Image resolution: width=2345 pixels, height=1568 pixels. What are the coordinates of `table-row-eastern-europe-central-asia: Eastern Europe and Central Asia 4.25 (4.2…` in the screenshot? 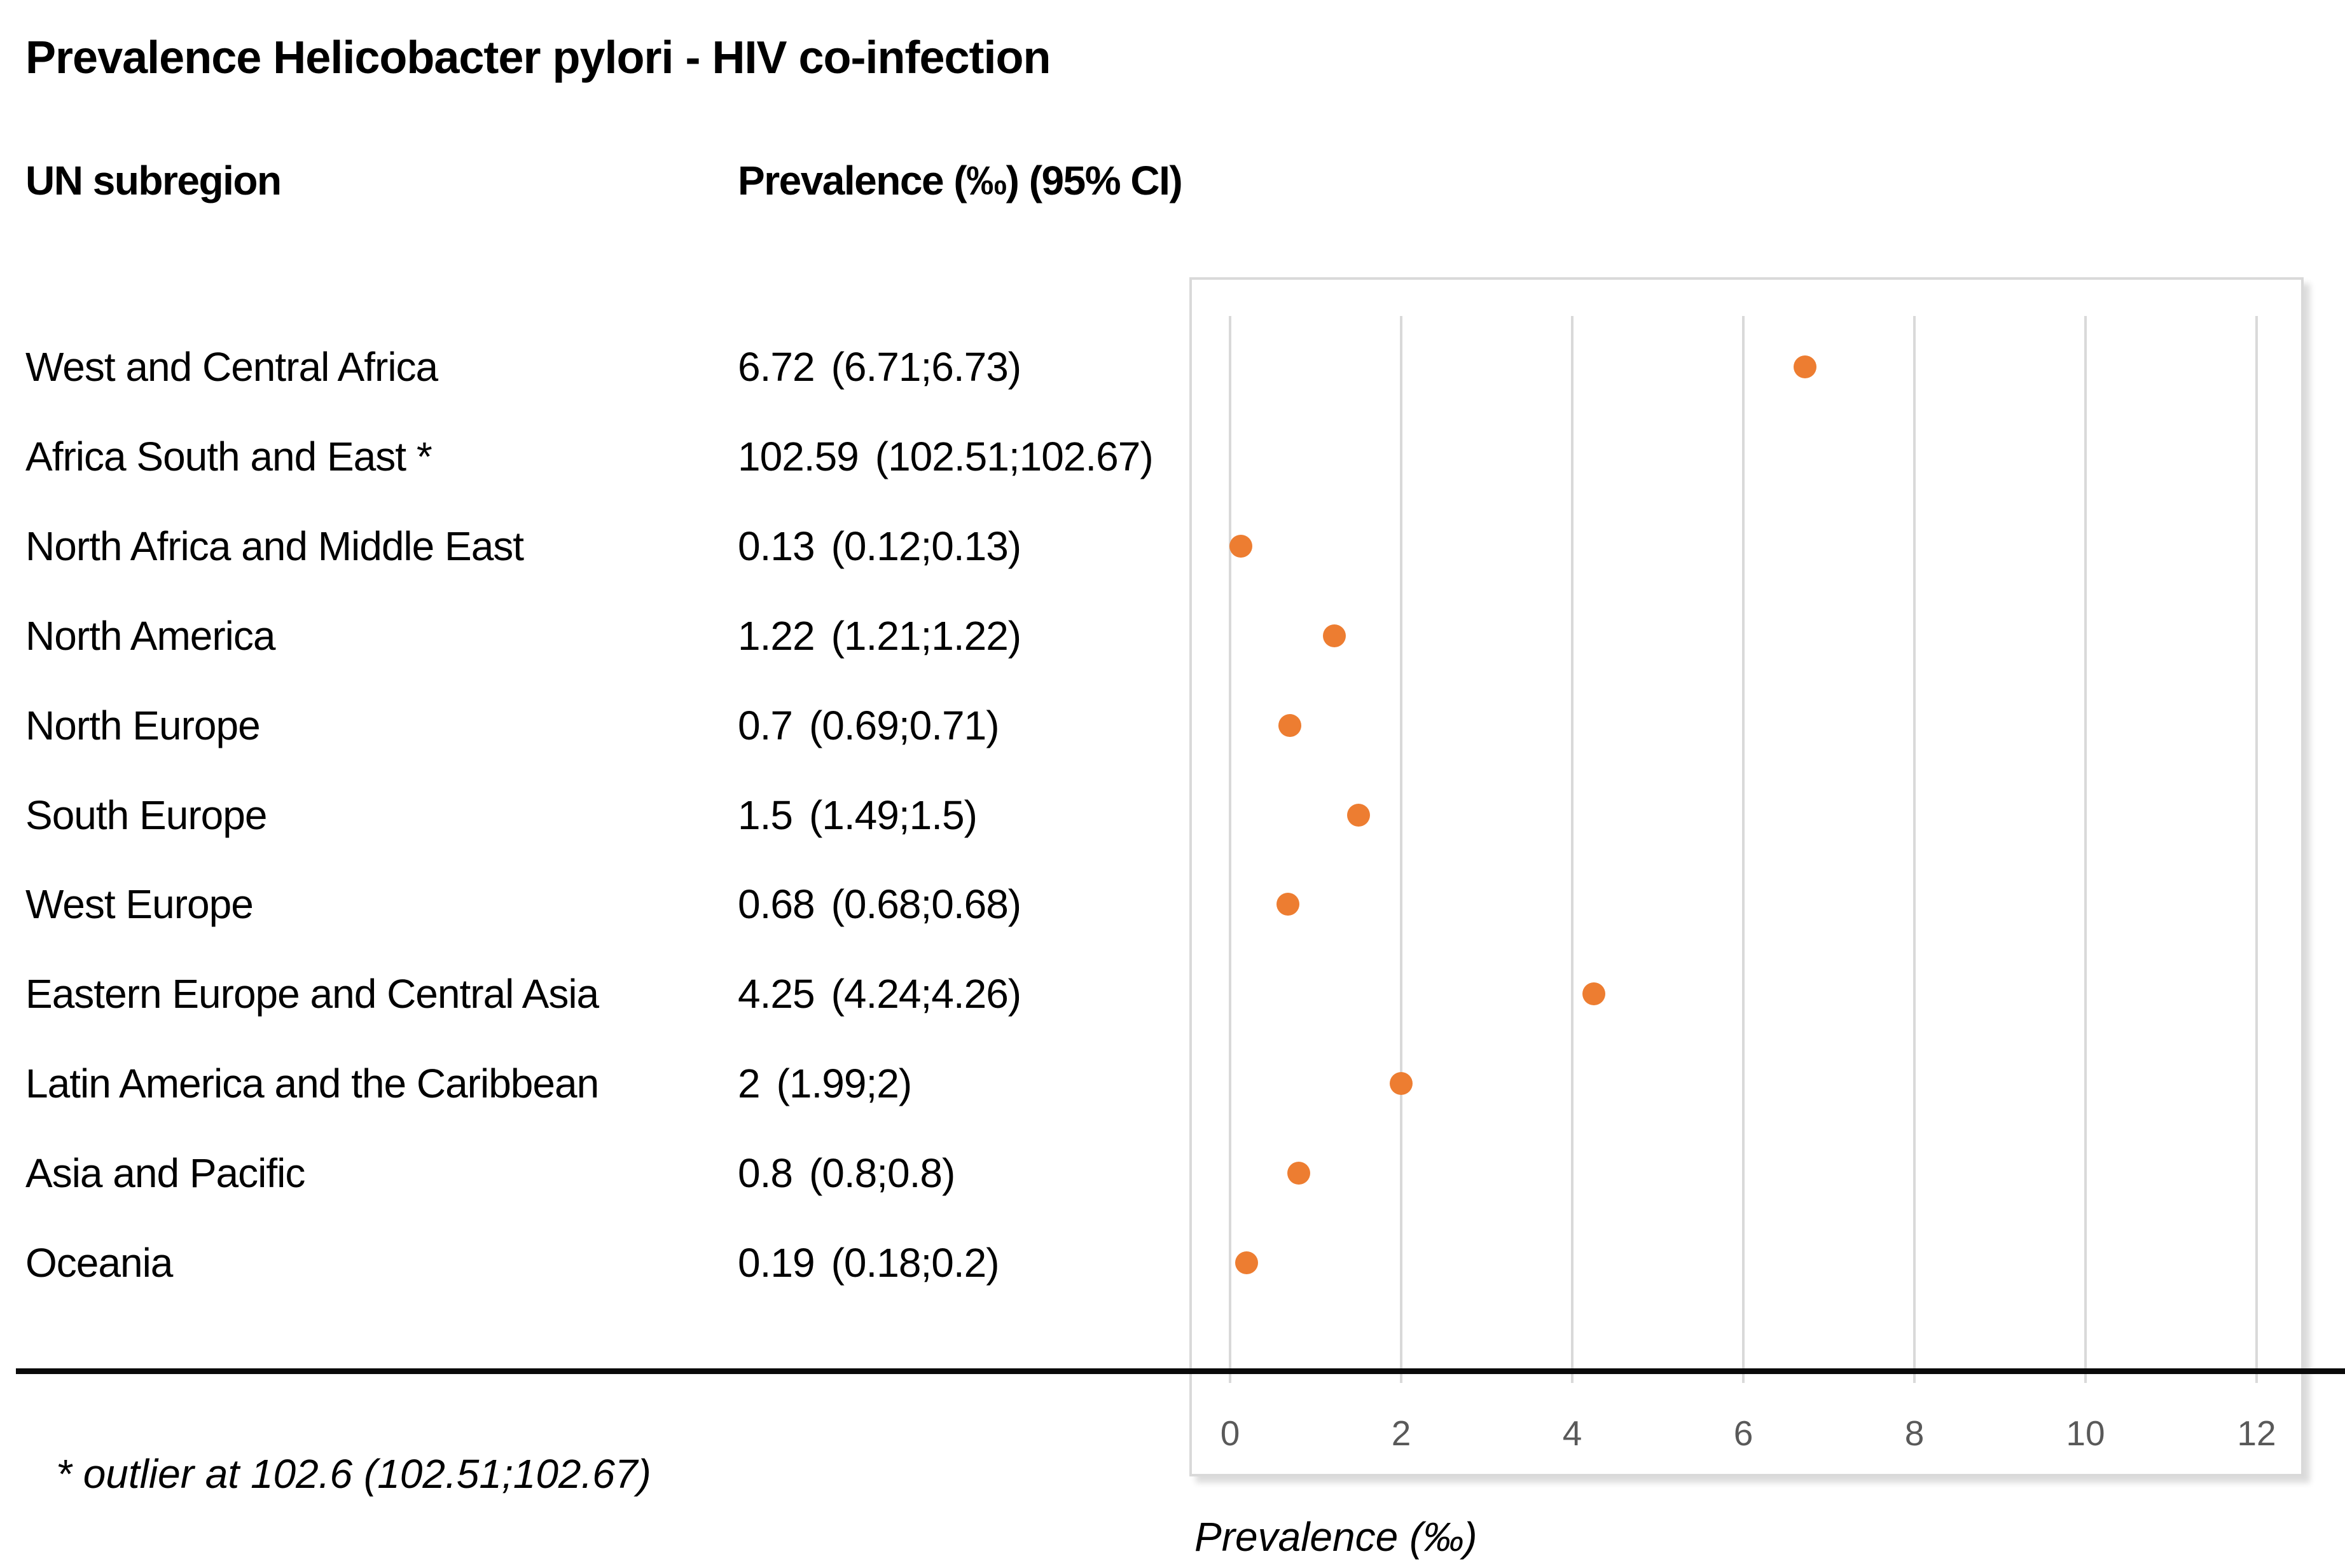 It's located at (594, 993).